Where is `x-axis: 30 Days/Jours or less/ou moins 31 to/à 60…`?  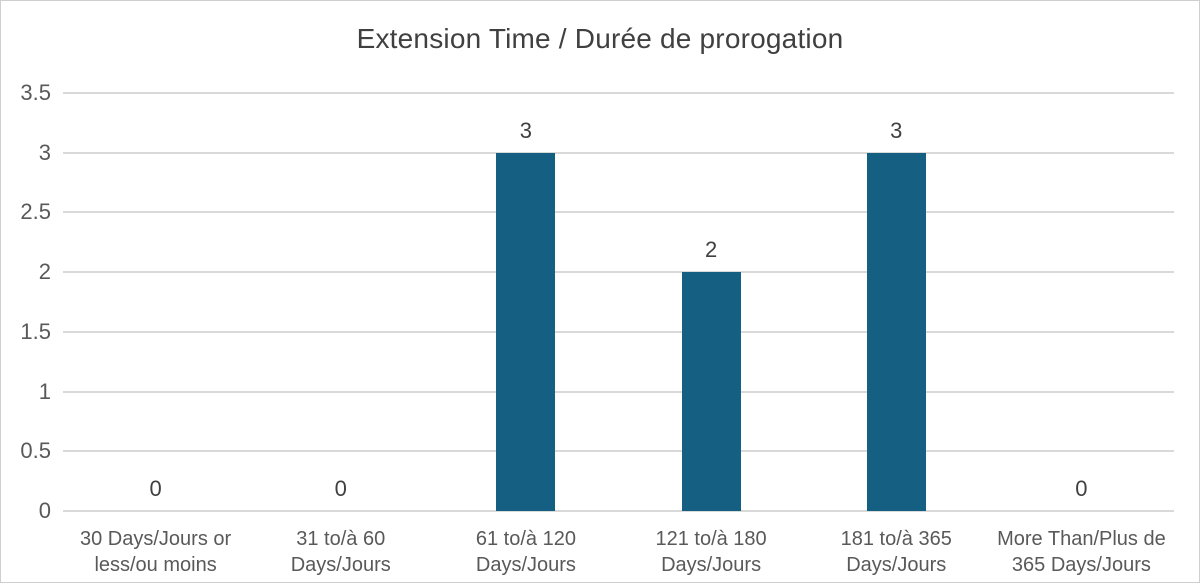 x-axis: 30 Days/Jours or less/ou moins 31 to/à 60… is located at coordinates (618, 554).